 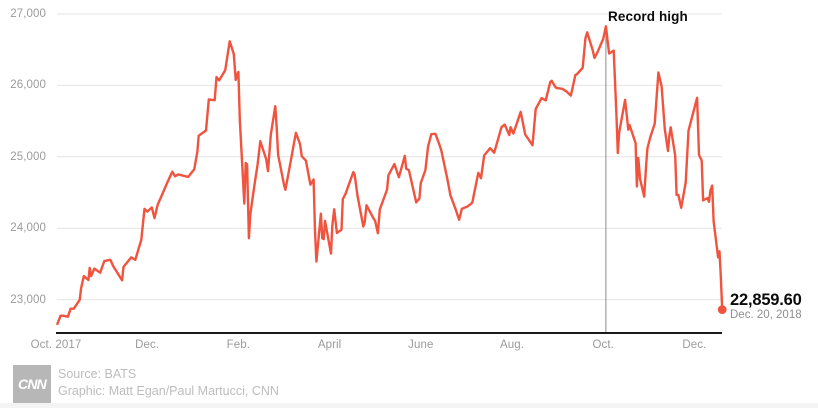 What do you see at coordinates (32, 384) in the screenshot?
I see `cnn-logo: CNN` at bounding box center [32, 384].